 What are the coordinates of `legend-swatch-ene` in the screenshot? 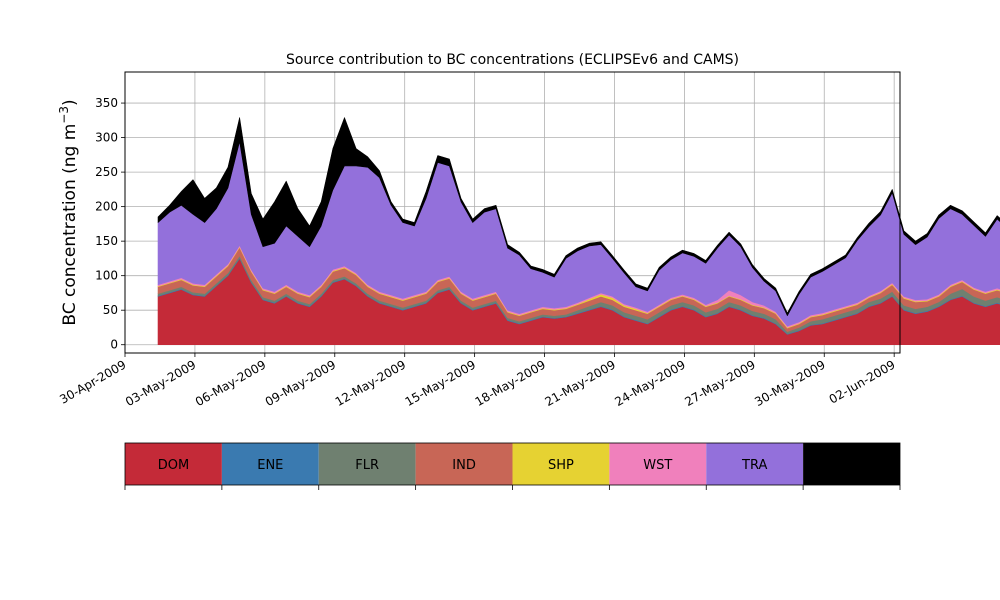 It's located at (270, 464).